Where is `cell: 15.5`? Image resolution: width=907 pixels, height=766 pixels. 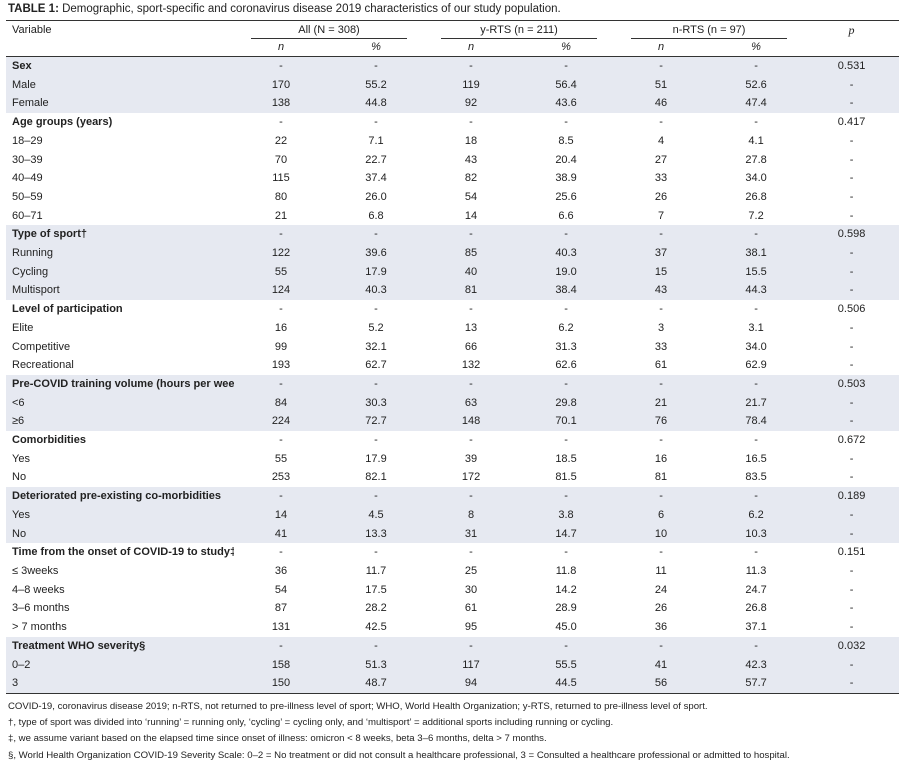 cell: 15.5 is located at coordinates (756, 271).